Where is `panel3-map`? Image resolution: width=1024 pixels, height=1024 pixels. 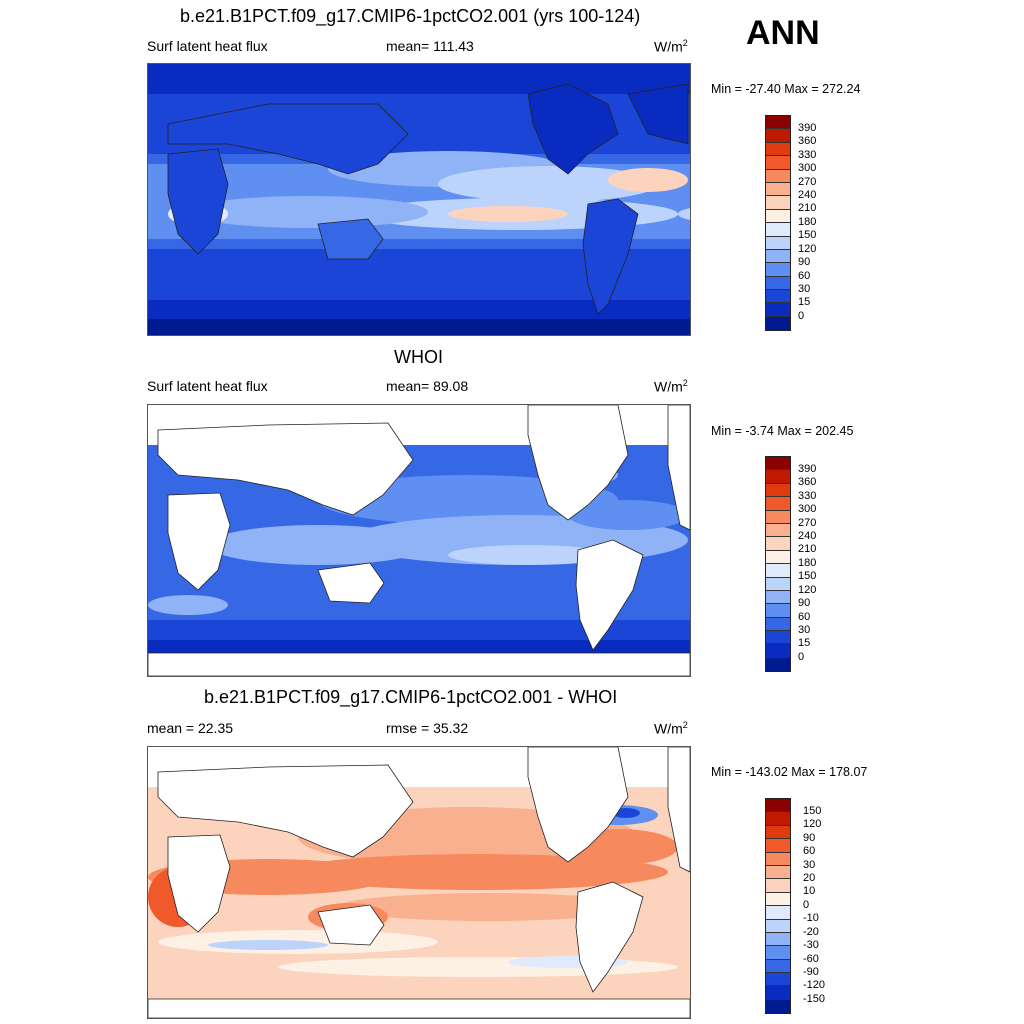 panel3-map is located at coordinates (419, 882).